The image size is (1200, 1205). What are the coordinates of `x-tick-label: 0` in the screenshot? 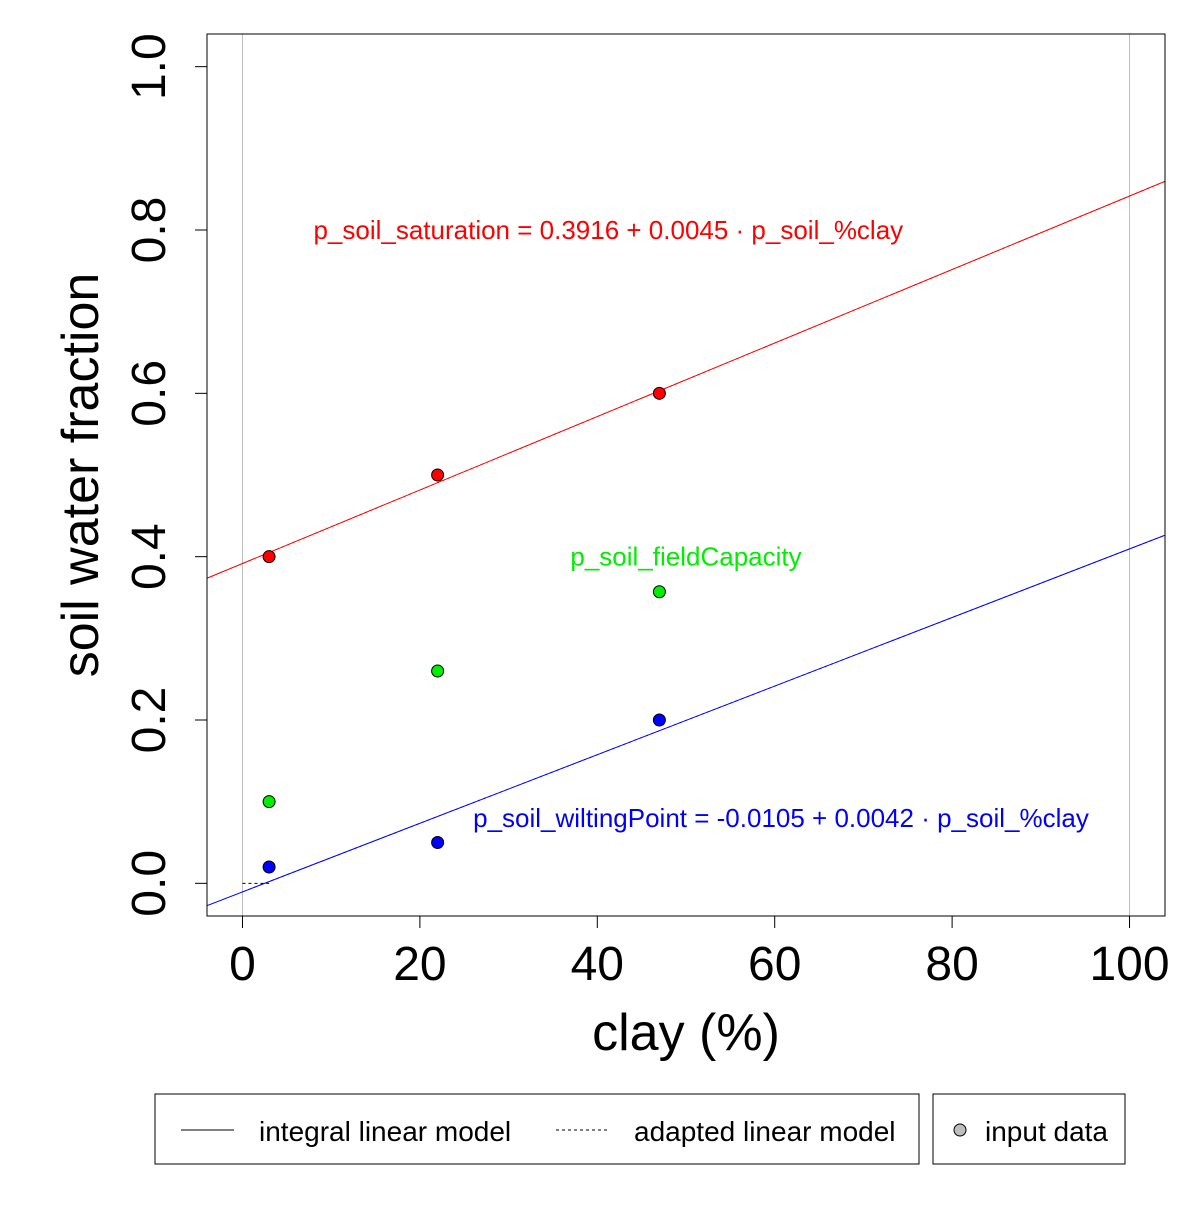 It's located at (242, 964).